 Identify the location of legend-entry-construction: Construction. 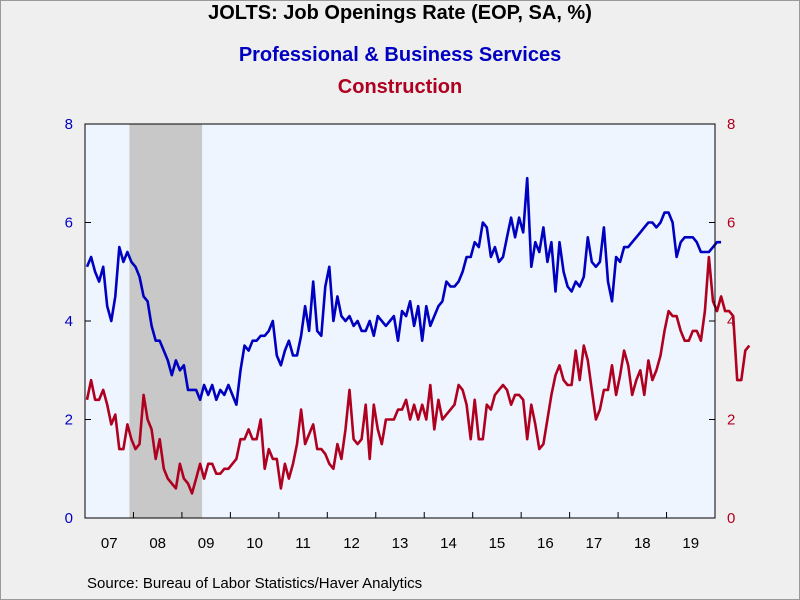
(400, 87).